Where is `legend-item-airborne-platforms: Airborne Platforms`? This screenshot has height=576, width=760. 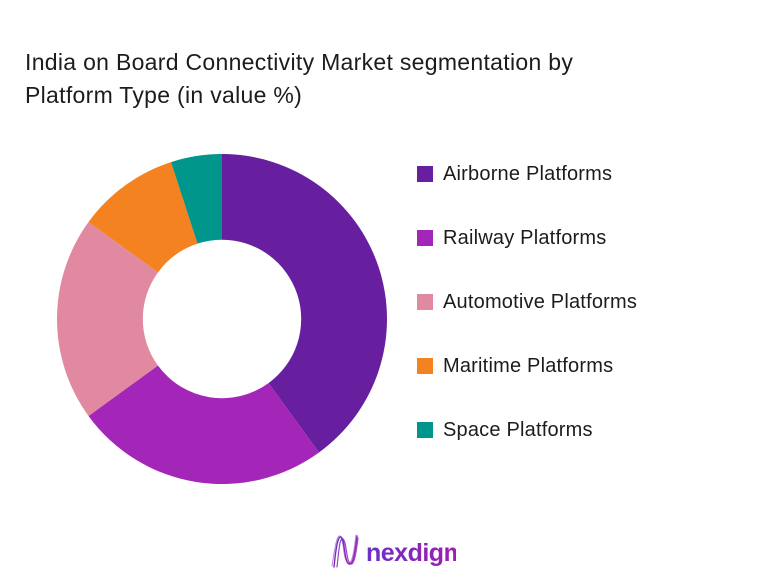
legend-item-airborne-platforms: Airborne Platforms is located at coordinates (527, 174).